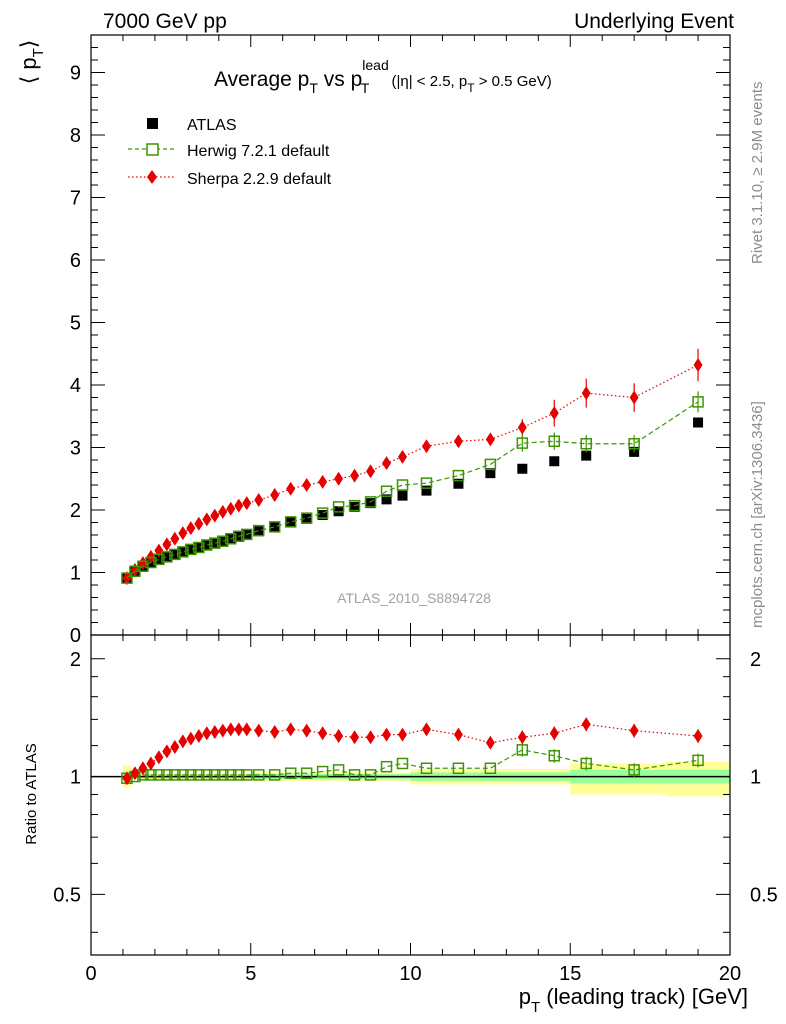 This screenshot has width=786, height=1024. What do you see at coordinates (570, 974) in the screenshot?
I see `x-tick-label: 15` at bounding box center [570, 974].